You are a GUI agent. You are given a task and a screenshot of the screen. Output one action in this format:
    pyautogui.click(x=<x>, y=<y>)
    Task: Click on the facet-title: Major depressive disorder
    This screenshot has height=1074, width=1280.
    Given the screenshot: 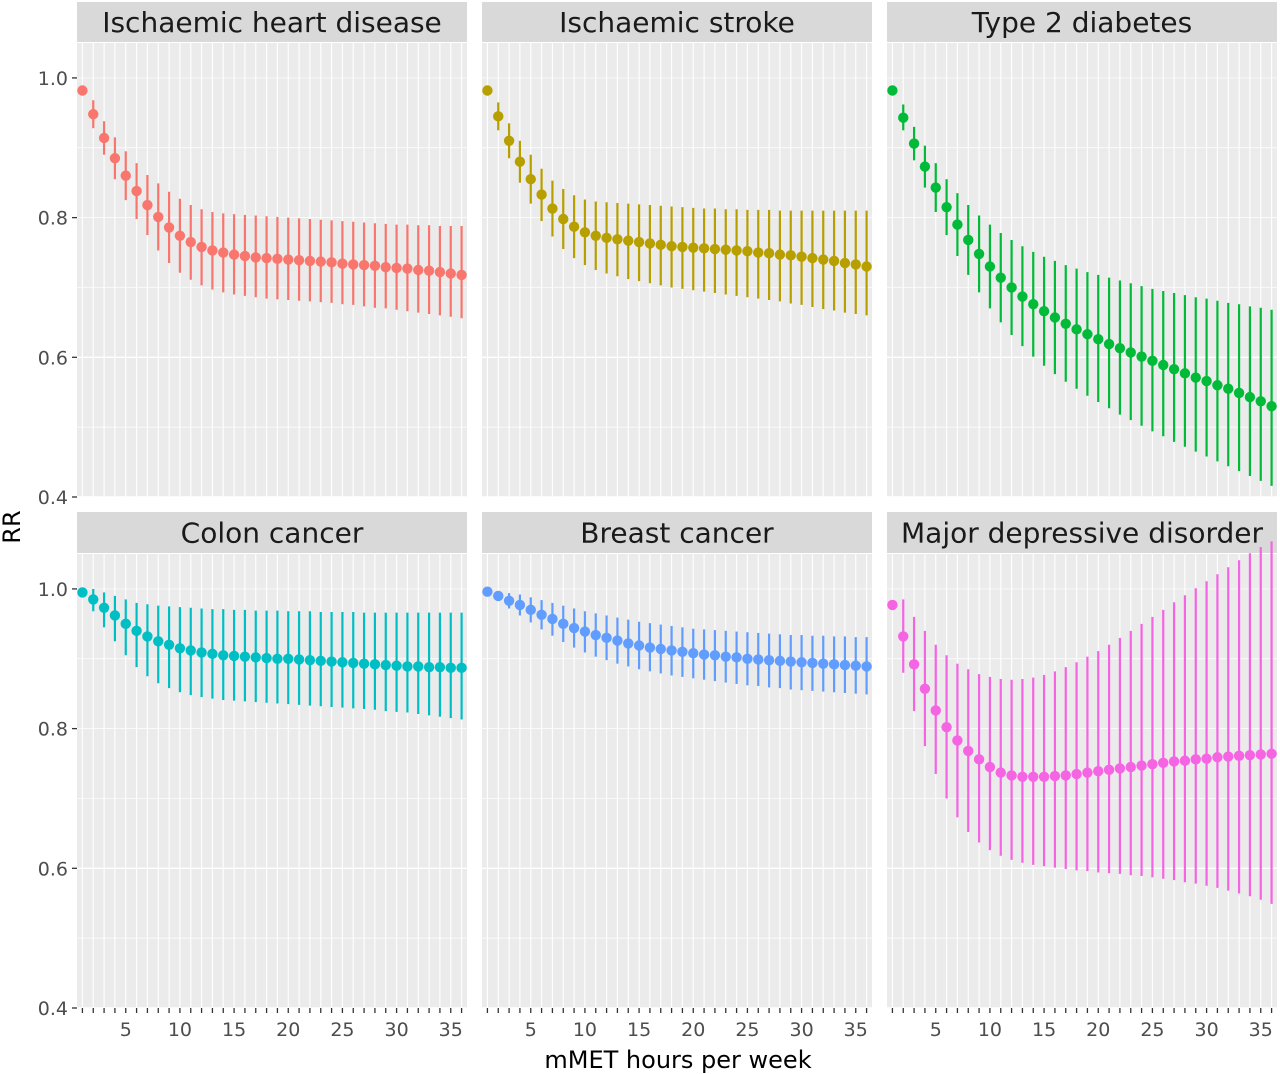 What is the action you would take?
    pyautogui.click(x=1082, y=533)
    